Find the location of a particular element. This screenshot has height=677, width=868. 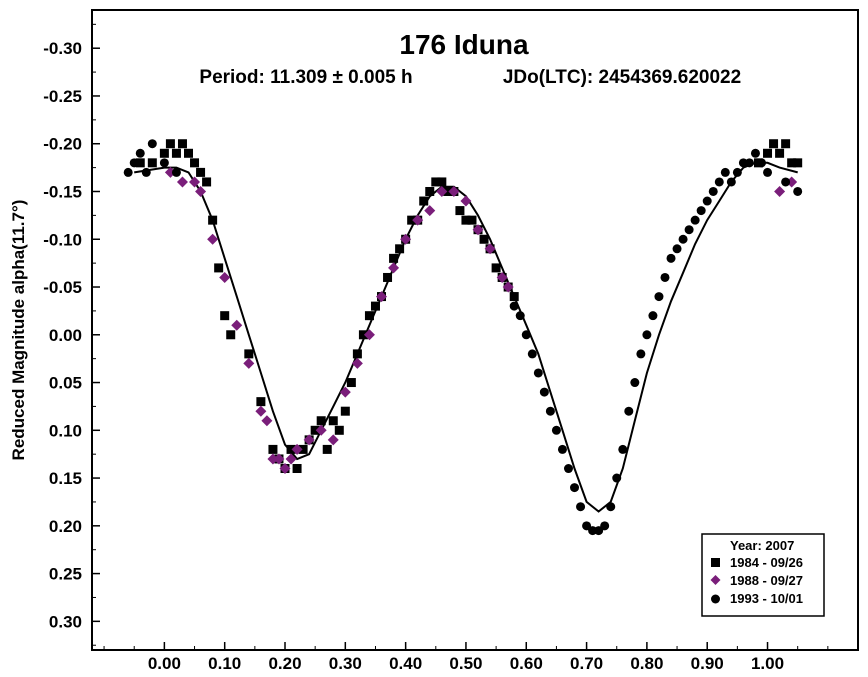

y-tick-label: -0.30 is located at coordinates (62, 48).